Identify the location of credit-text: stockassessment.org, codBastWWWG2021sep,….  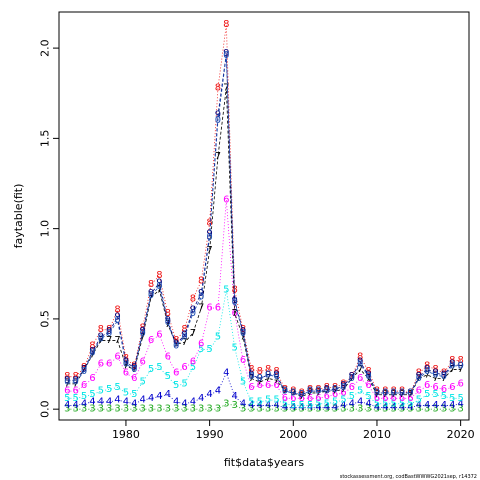
(408, 477).